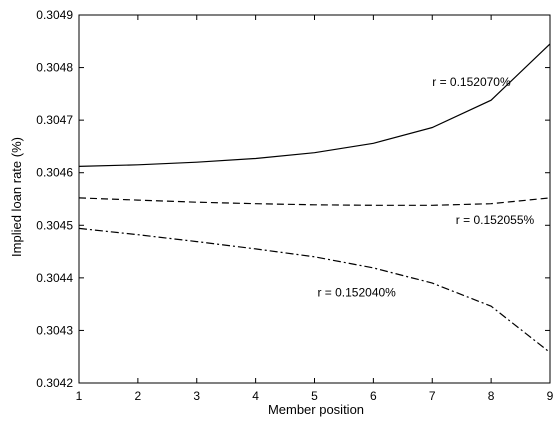 The height and width of the screenshot is (425, 554). Describe the element at coordinates (491, 396) in the screenshot. I see `x-tick-label: 8` at that location.